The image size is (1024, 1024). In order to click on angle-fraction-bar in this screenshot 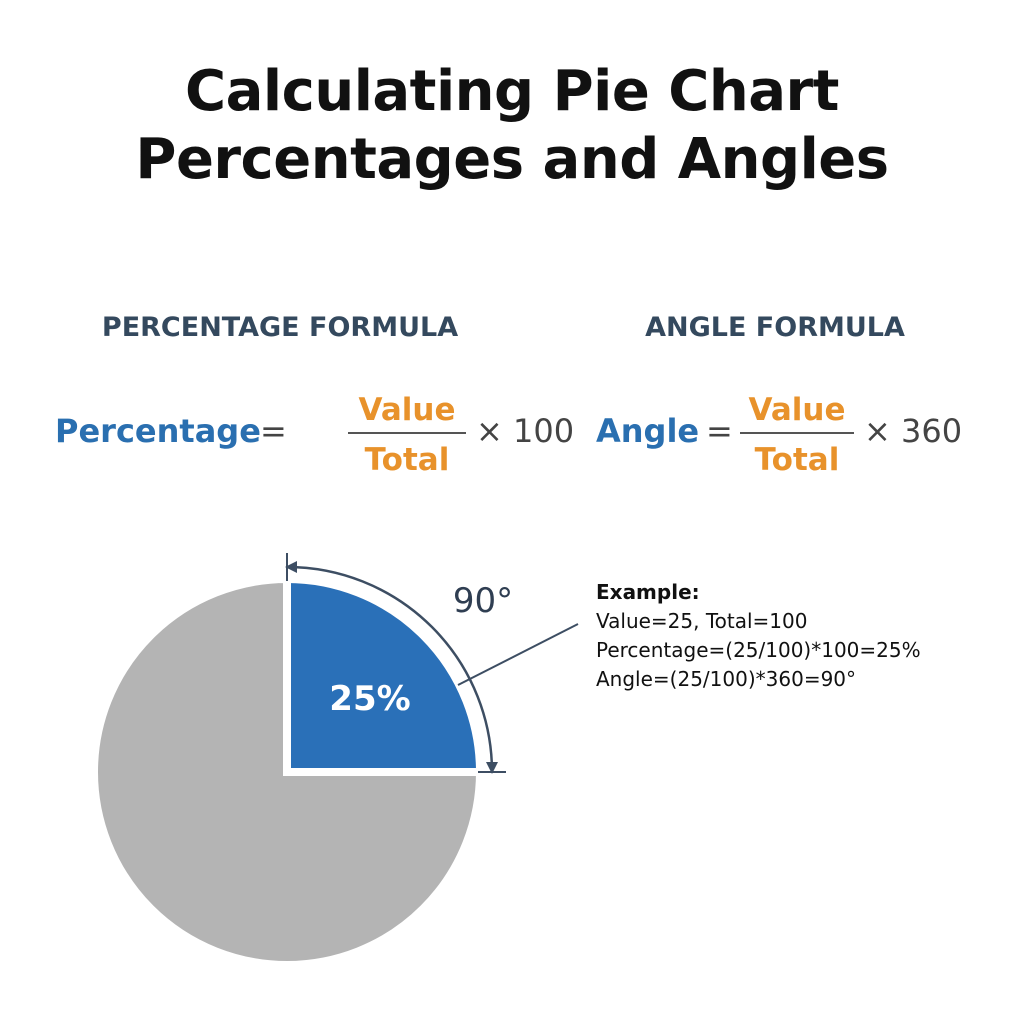, I will do `click(797, 433)`.